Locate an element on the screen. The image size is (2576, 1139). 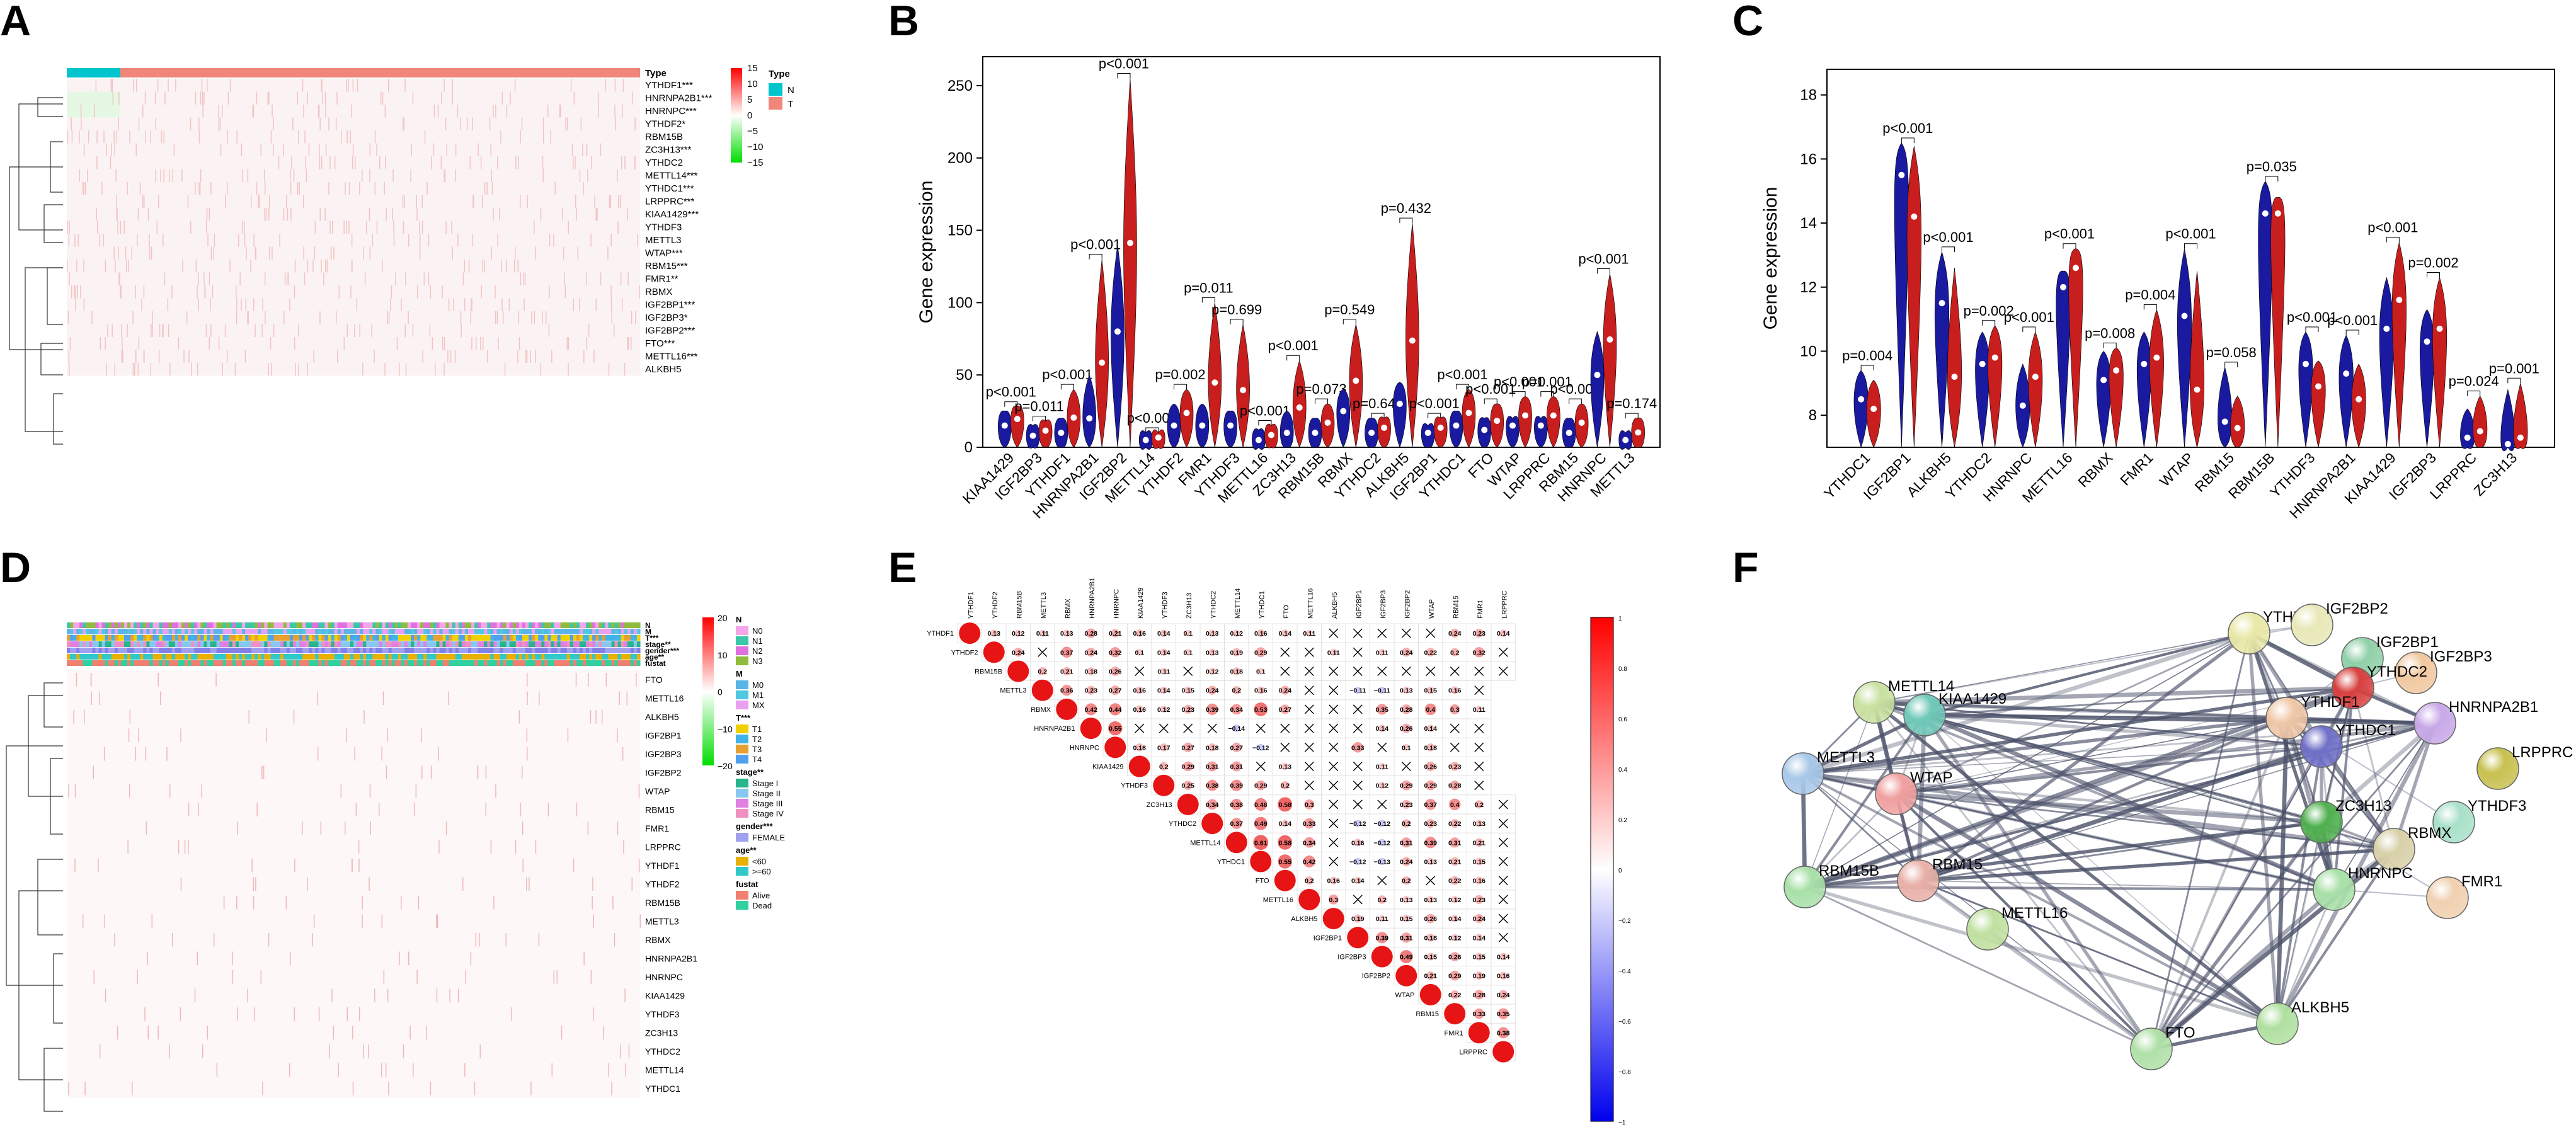
gene-row-label: HNRNPA2B1*** is located at coordinates (679, 98).